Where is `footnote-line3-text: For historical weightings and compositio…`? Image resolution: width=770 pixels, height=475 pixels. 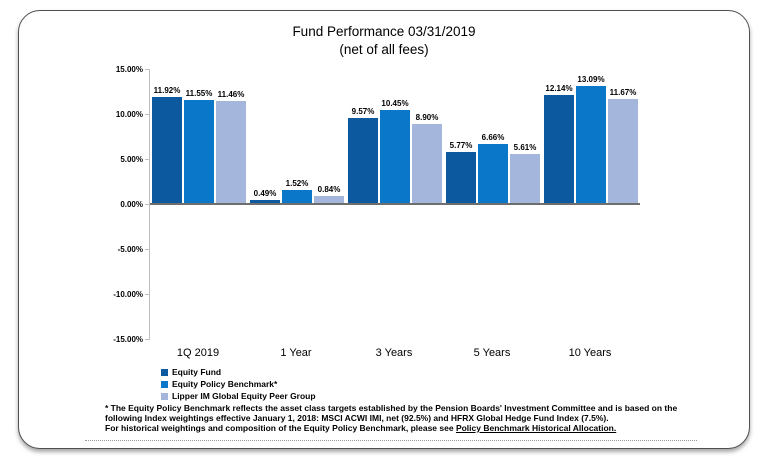 footnote-line3-text: For historical weightings and compositio… is located at coordinates (280, 428).